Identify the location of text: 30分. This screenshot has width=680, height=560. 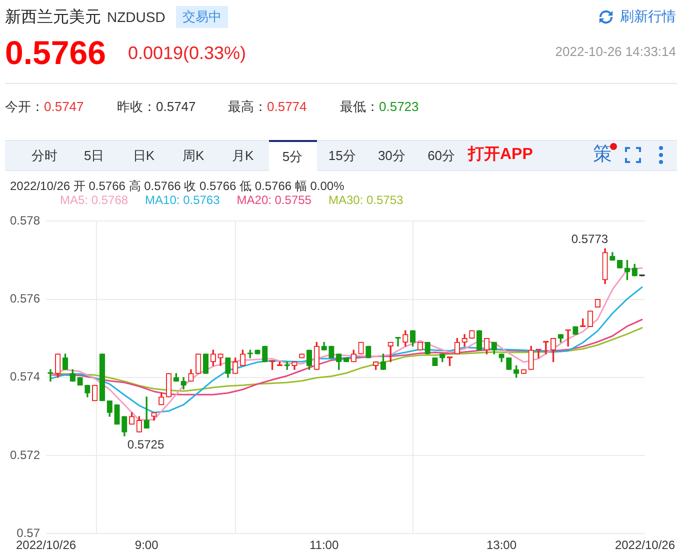
(391, 155).